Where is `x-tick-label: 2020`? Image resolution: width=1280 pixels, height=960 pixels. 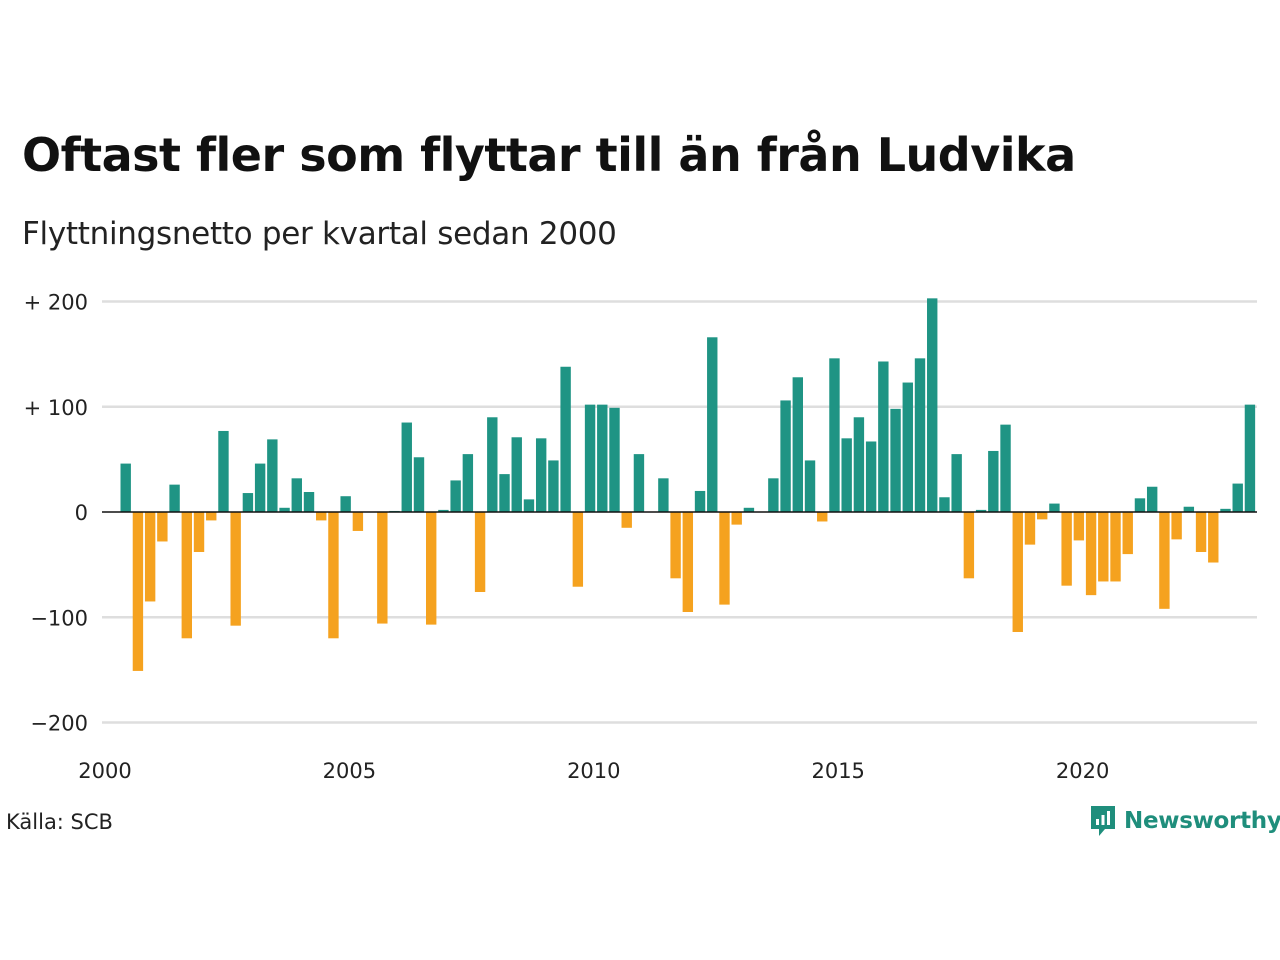 x-tick-label: 2020 is located at coordinates (1082, 771).